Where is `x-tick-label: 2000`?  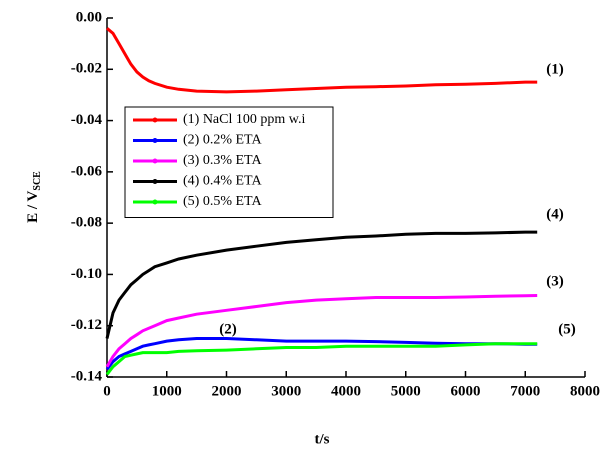
x-tick-label: 2000 is located at coordinates (227, 391).